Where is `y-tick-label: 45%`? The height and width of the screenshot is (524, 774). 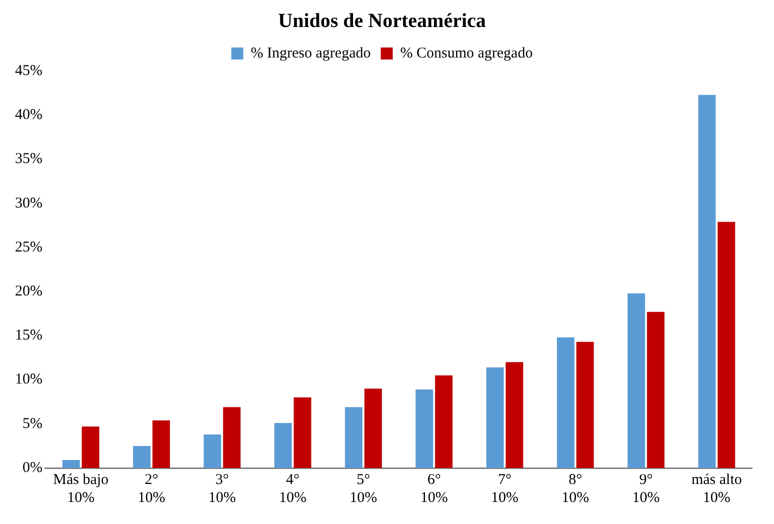 y-tick-label: 45% is located at coordinates (28, 70).